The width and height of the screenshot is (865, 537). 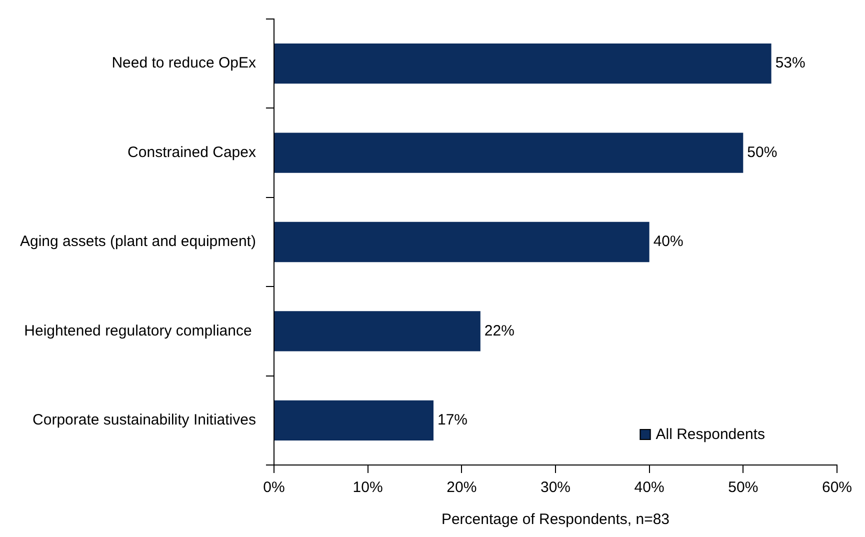 I want to click on data-label: 53%, so click(x=790, y=63).